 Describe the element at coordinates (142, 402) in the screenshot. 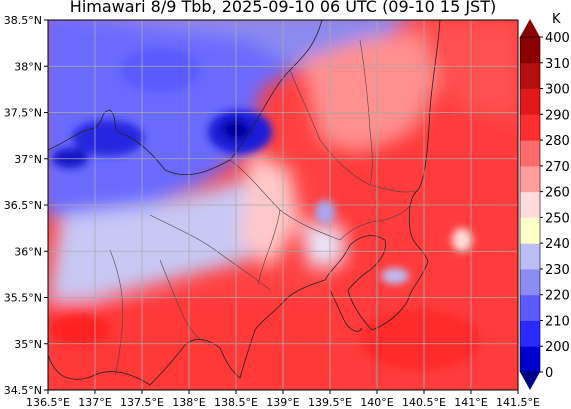

I see `x-tick-label: 137.5°E` at that location.